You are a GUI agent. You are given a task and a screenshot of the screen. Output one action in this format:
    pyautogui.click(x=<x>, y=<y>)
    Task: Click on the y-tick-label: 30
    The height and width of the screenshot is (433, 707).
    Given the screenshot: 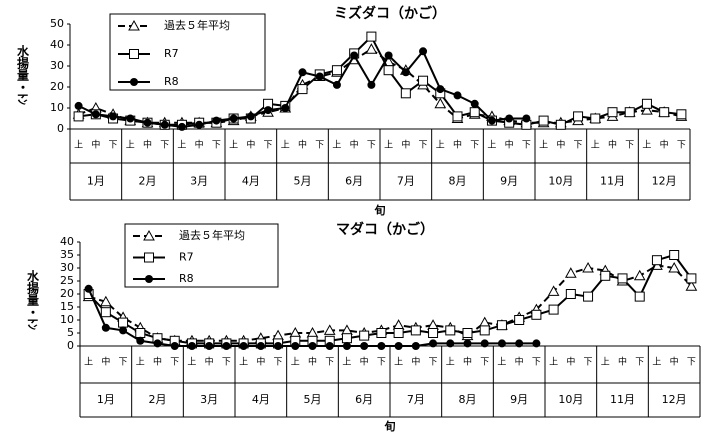 What is the action you would take?
    pyautogui.click(x=67, y=267)
    